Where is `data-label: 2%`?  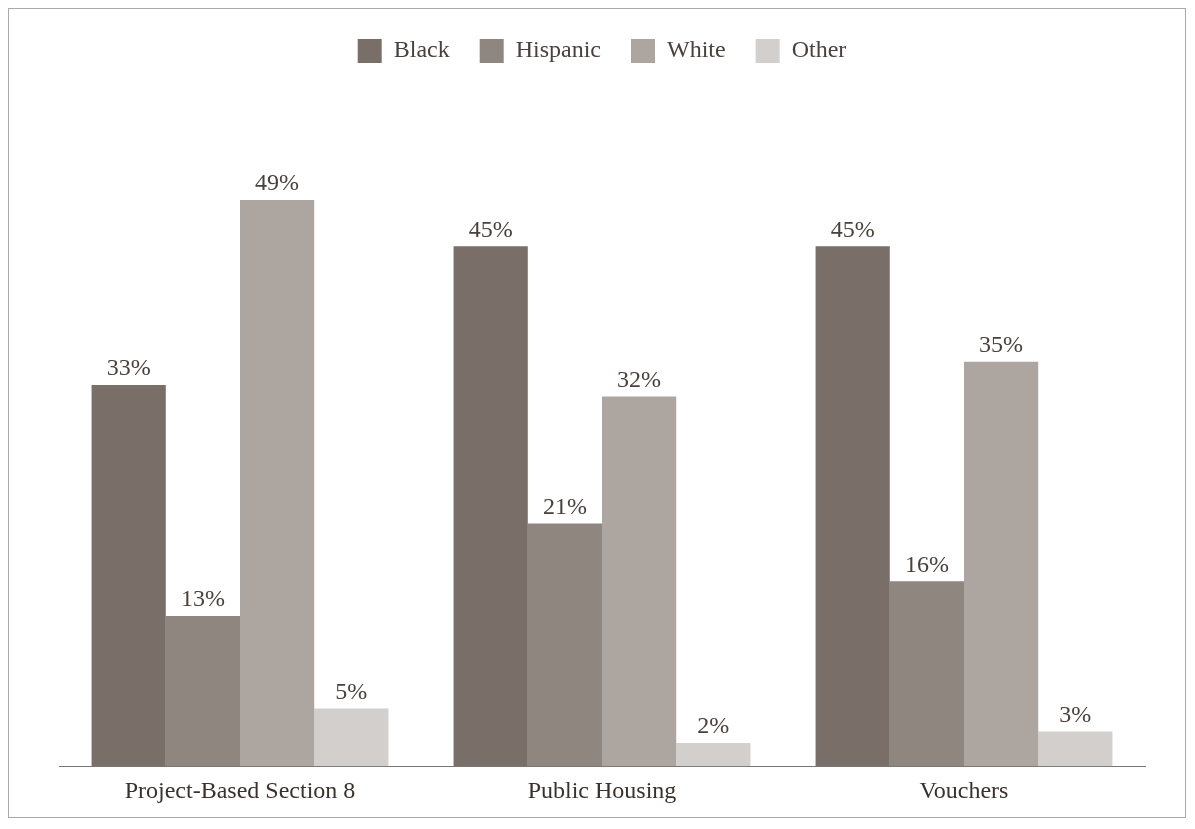
data-label: 2% is located at coordinates (713, 725).